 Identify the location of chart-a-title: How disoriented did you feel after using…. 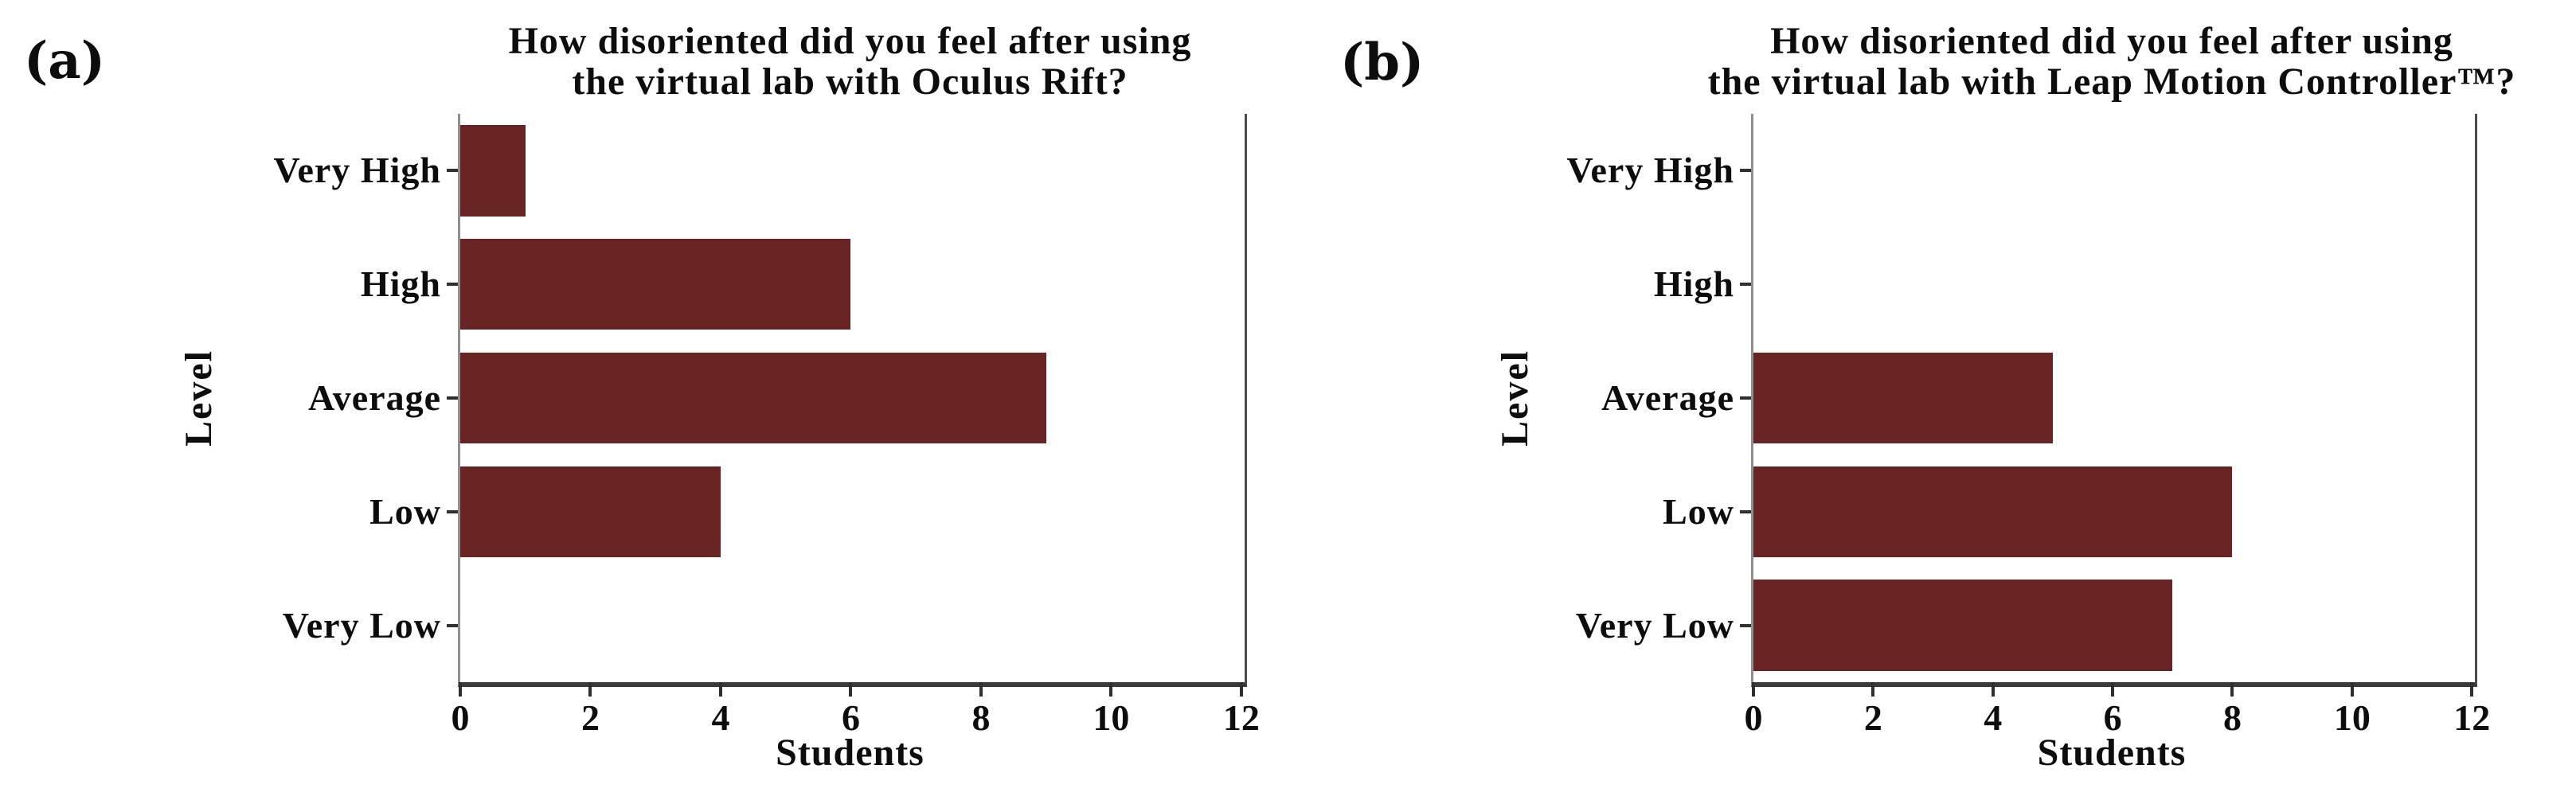
(850, 62).